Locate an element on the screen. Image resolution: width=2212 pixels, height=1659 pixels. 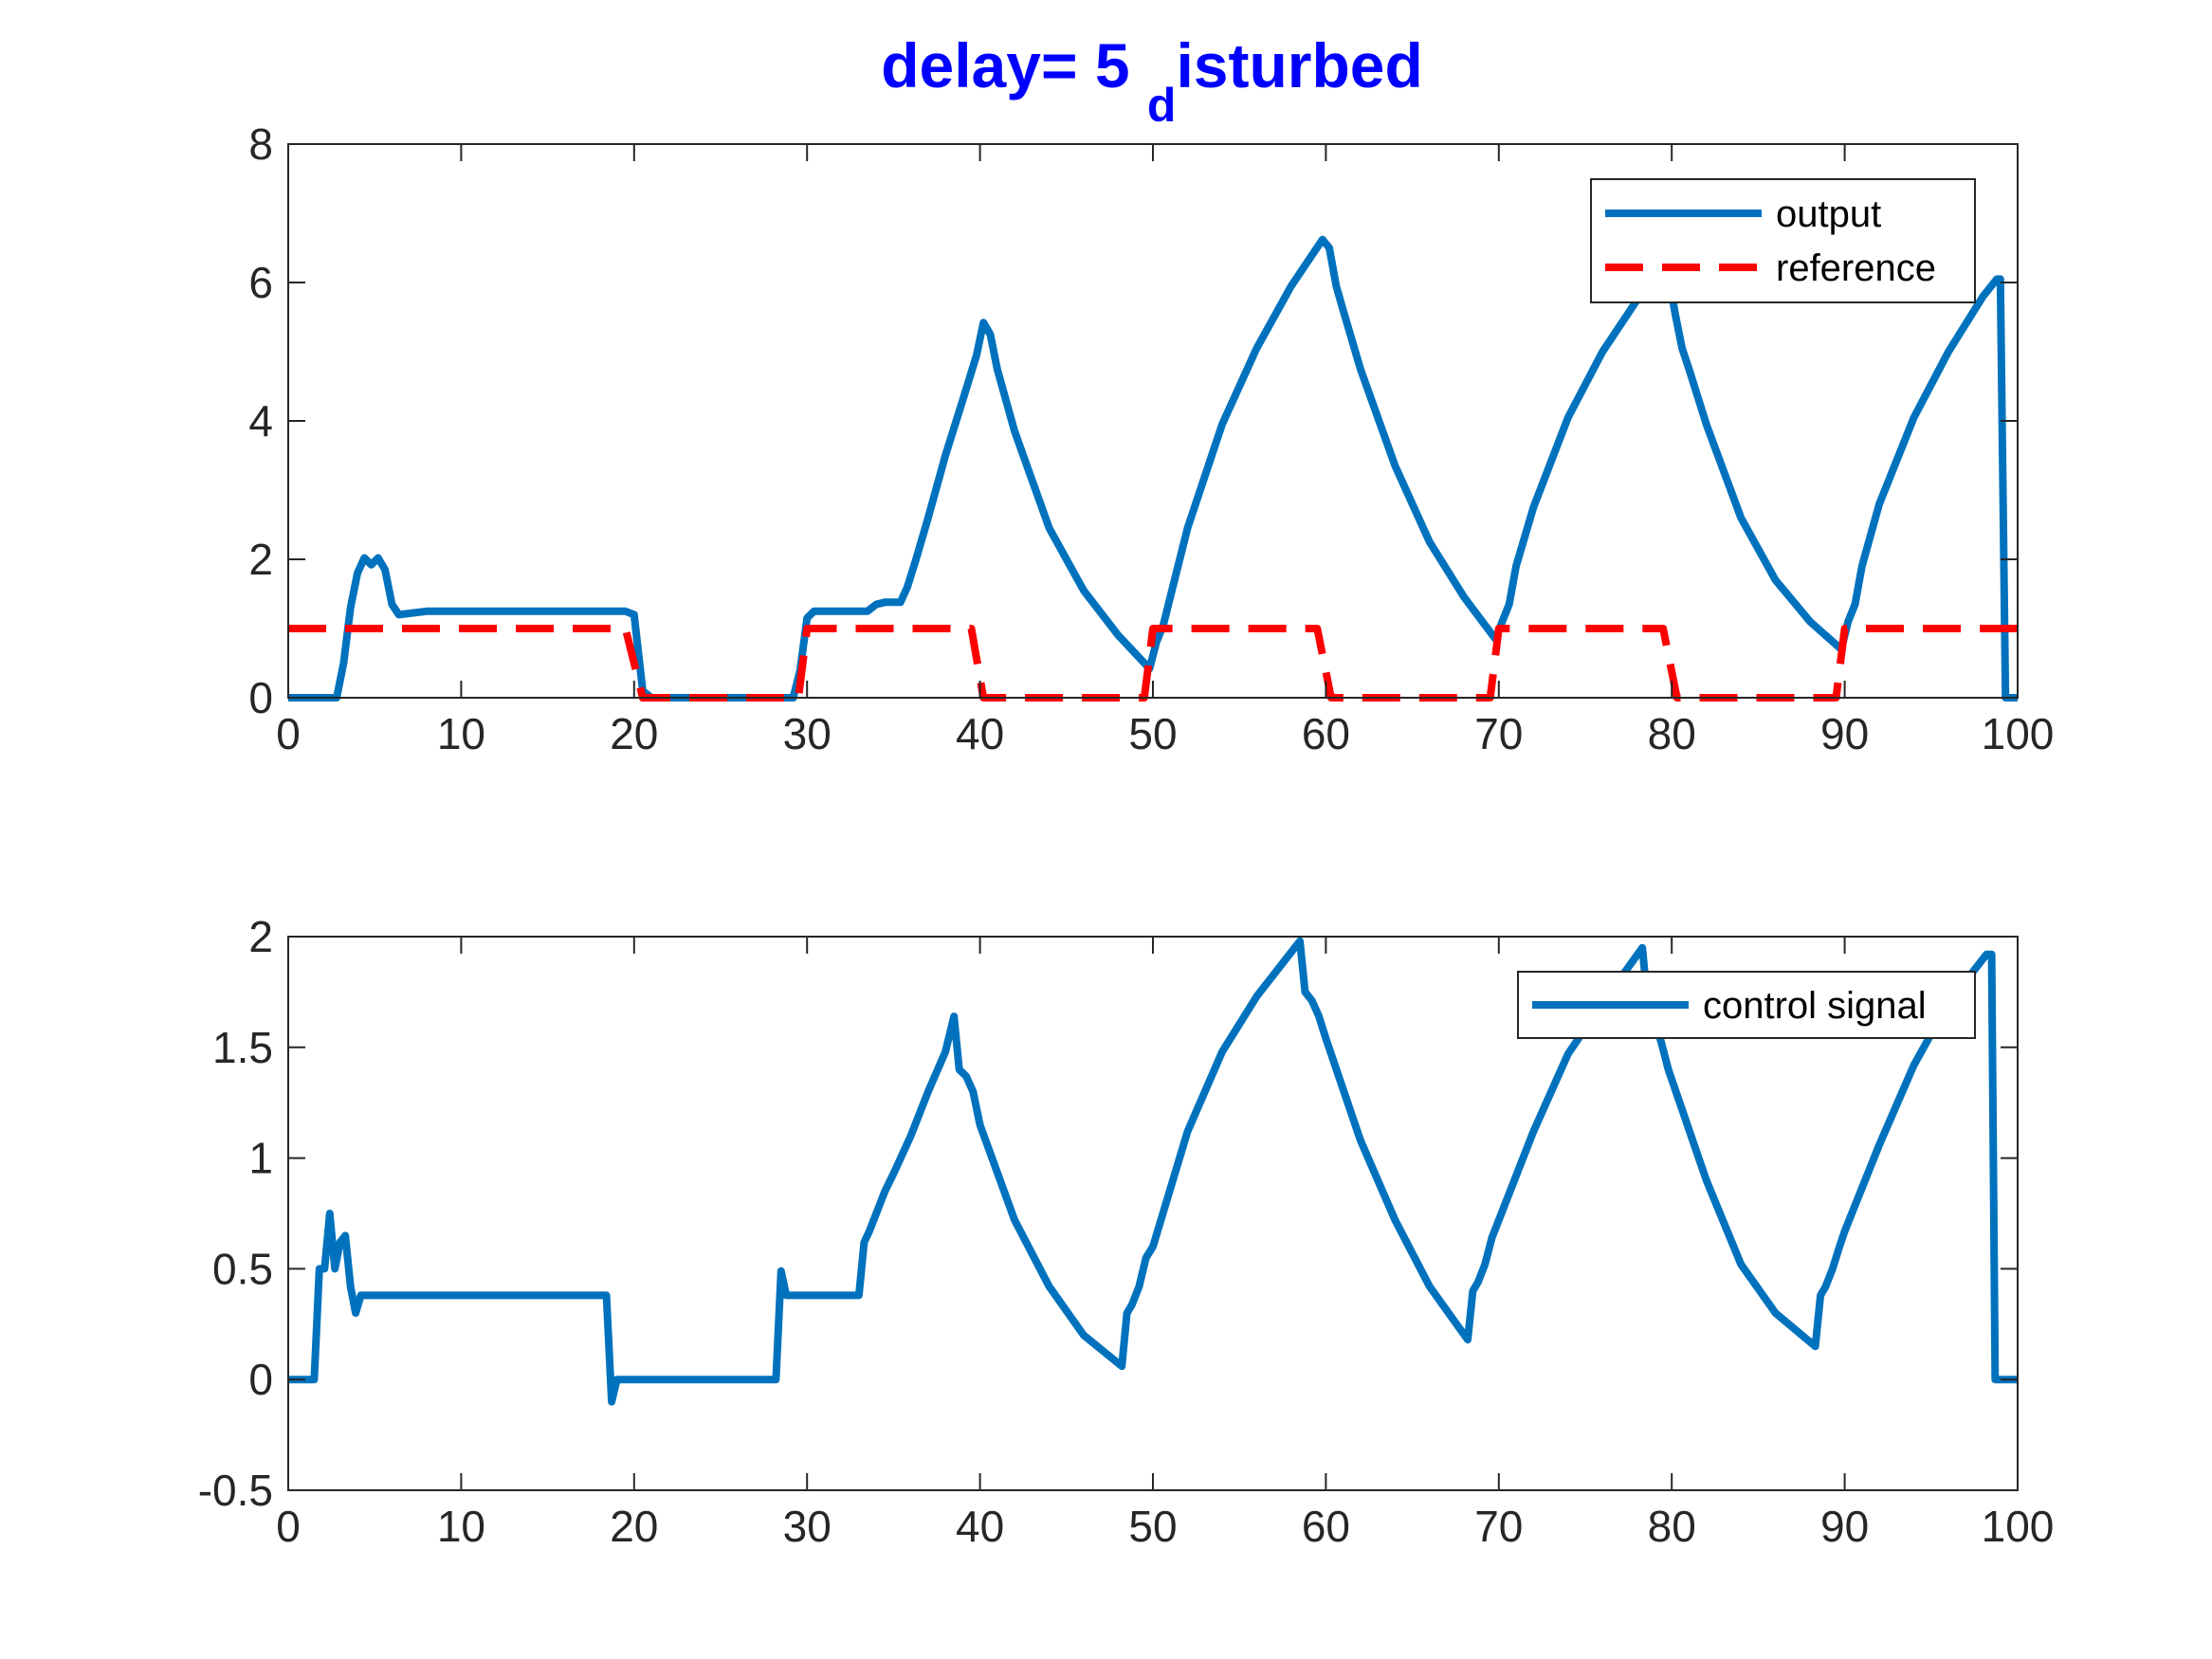
top-xtick-label: 20 is located at coordinates (634, 733).